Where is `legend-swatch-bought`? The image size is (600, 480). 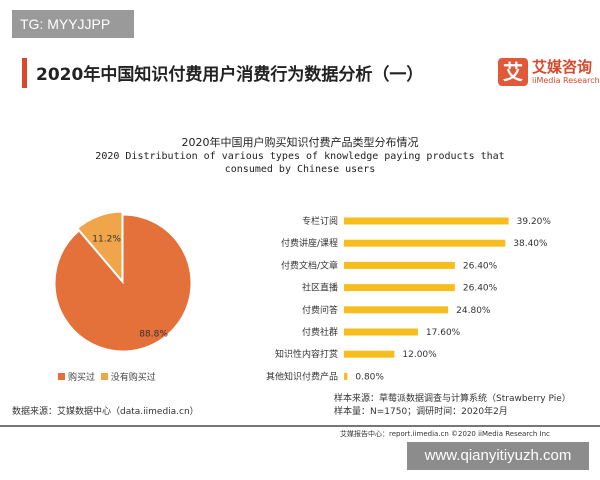 legend-swatch-bought is located at coordinates (61, 376).